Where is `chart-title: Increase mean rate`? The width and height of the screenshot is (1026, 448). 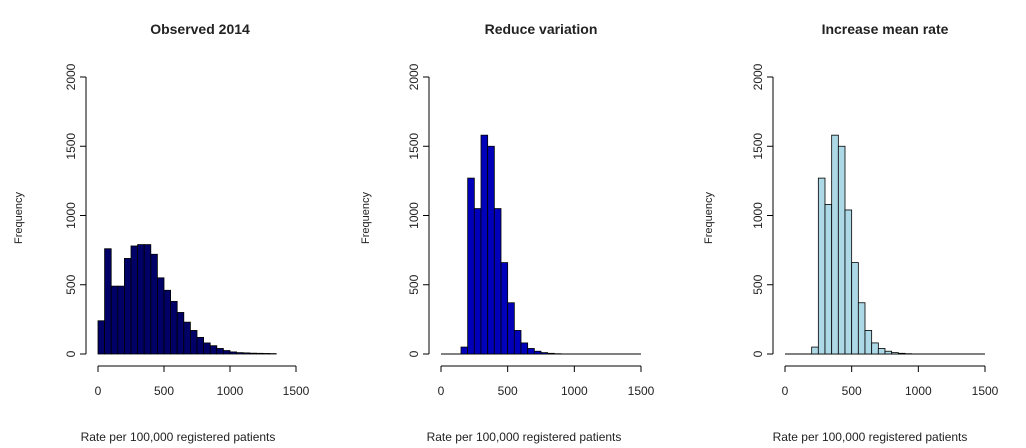 chart-title: Increase mean rate is located at coordinates (885, 29).